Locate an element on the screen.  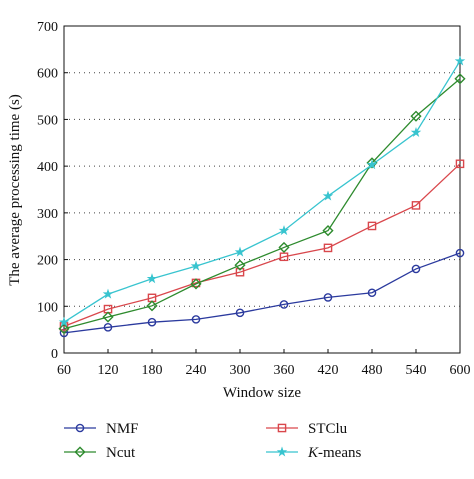
legend-entry: STClu is located at coordinates (307, 429).